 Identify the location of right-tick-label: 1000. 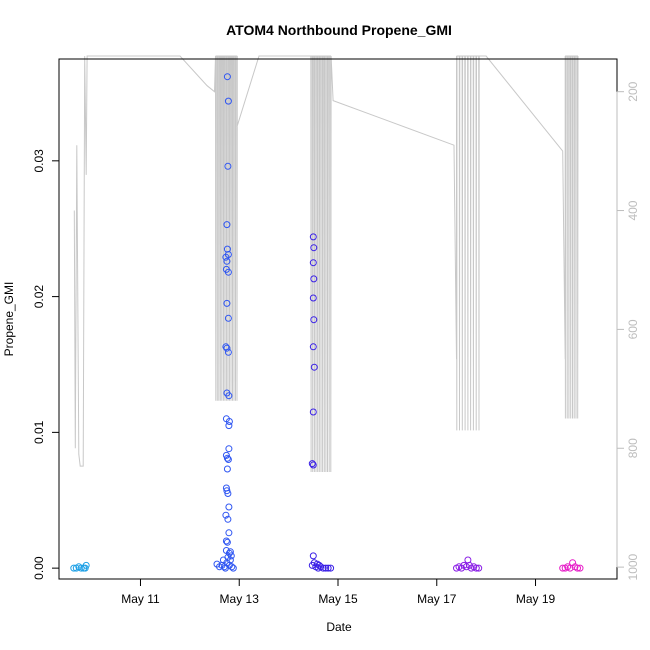
(633, 566).